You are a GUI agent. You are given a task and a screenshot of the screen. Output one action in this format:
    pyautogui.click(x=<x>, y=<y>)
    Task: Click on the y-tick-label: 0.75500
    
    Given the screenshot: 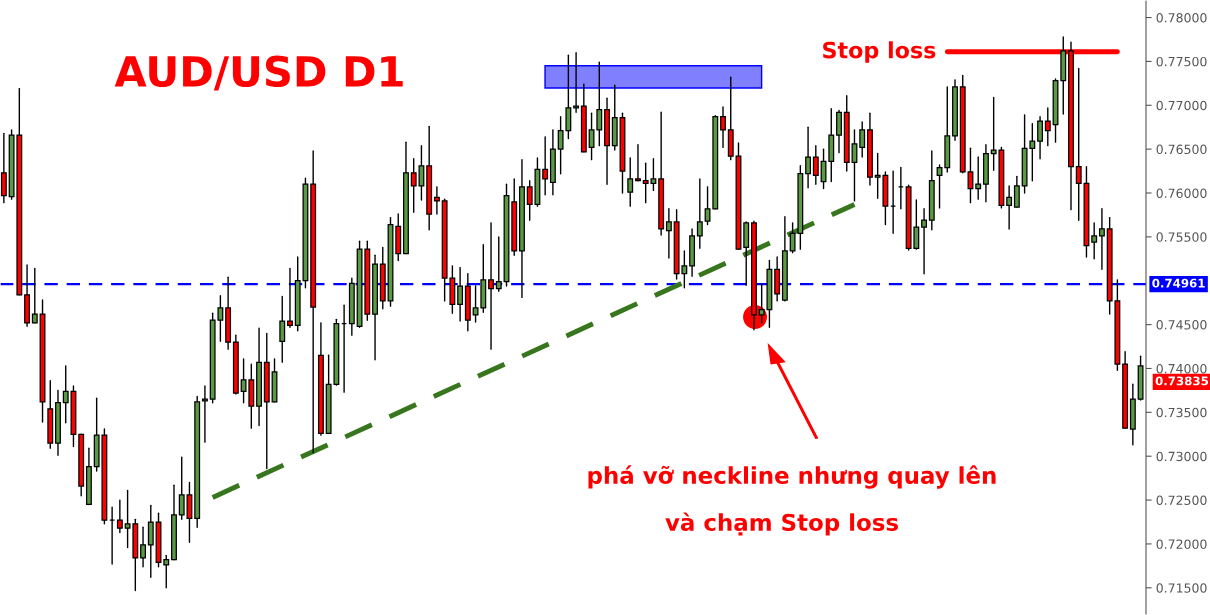 What is the action you would take?
    pyautogui.click(x=1181, y=237)
    